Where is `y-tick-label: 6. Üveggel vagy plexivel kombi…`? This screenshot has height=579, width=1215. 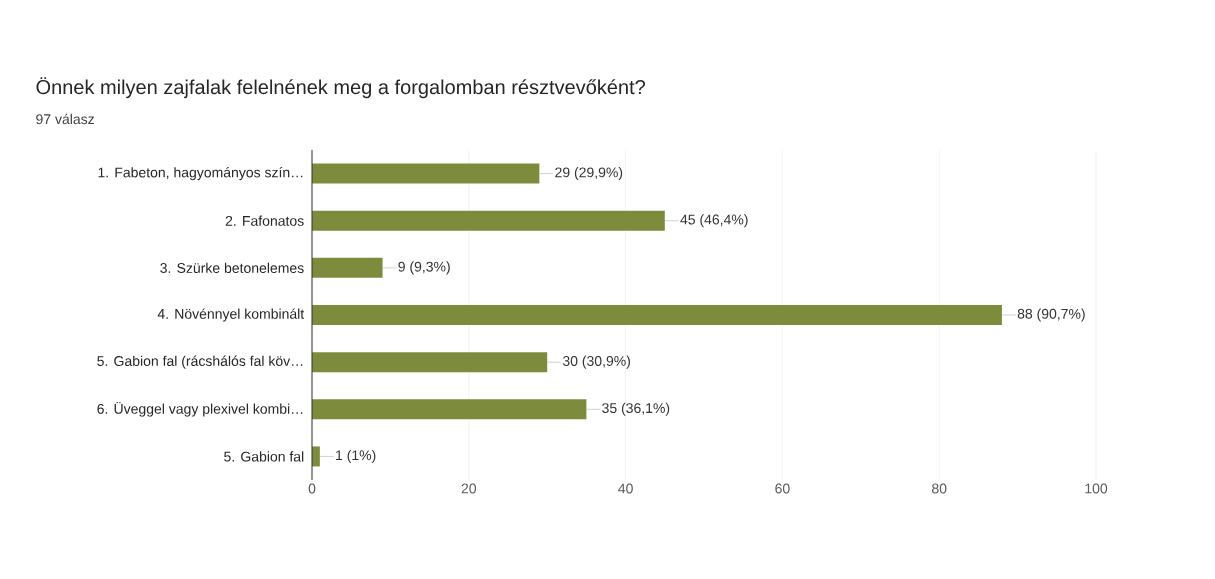 y-tick-label: 6. Üveggel vagy plexivel kombi… is located at coordinates (200, 409).